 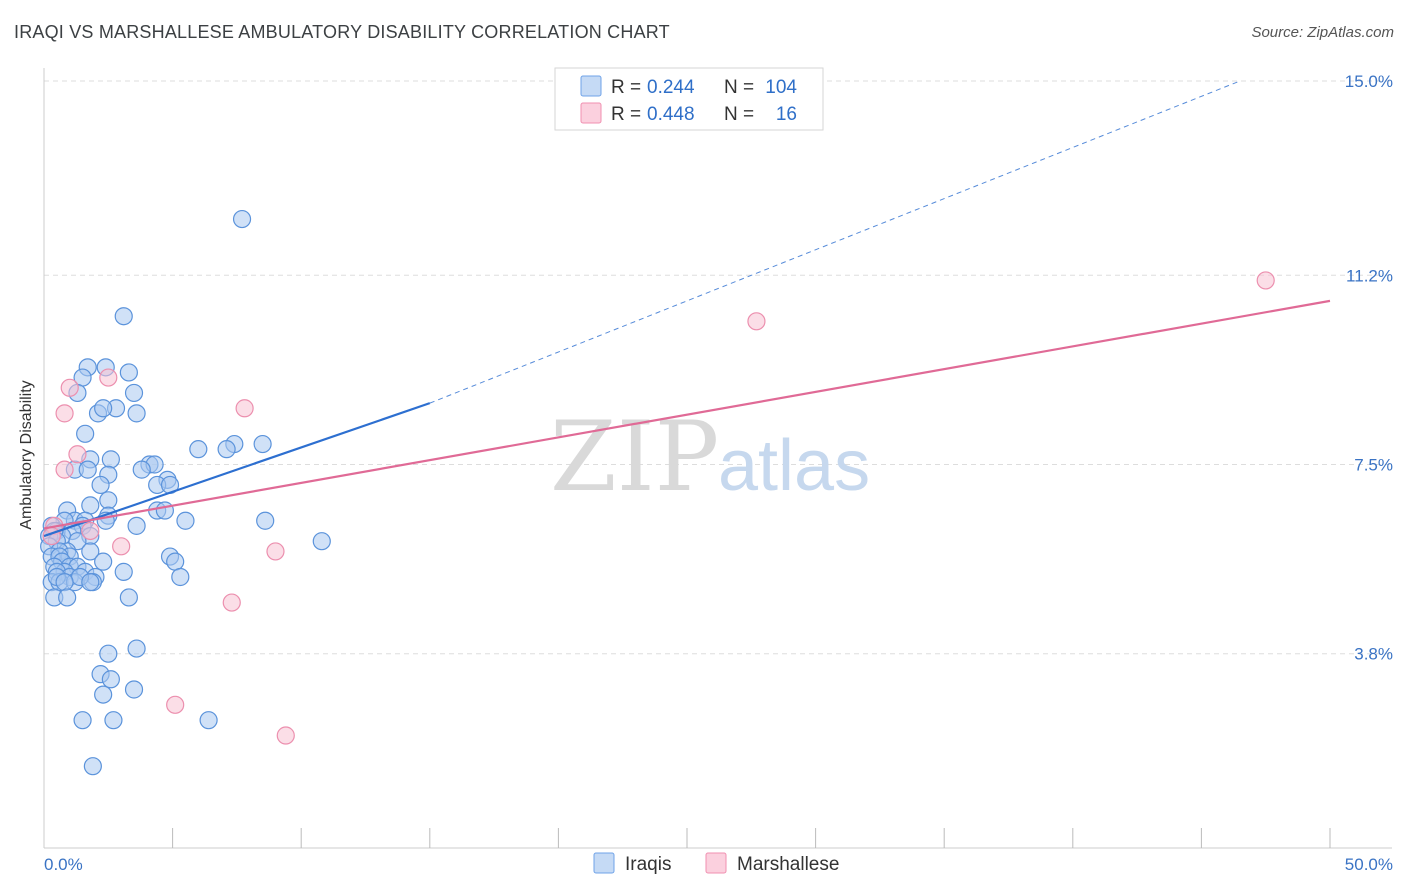 I want to click on legend-r-value-iraqis: 0.244, so click(x=671, y=87).